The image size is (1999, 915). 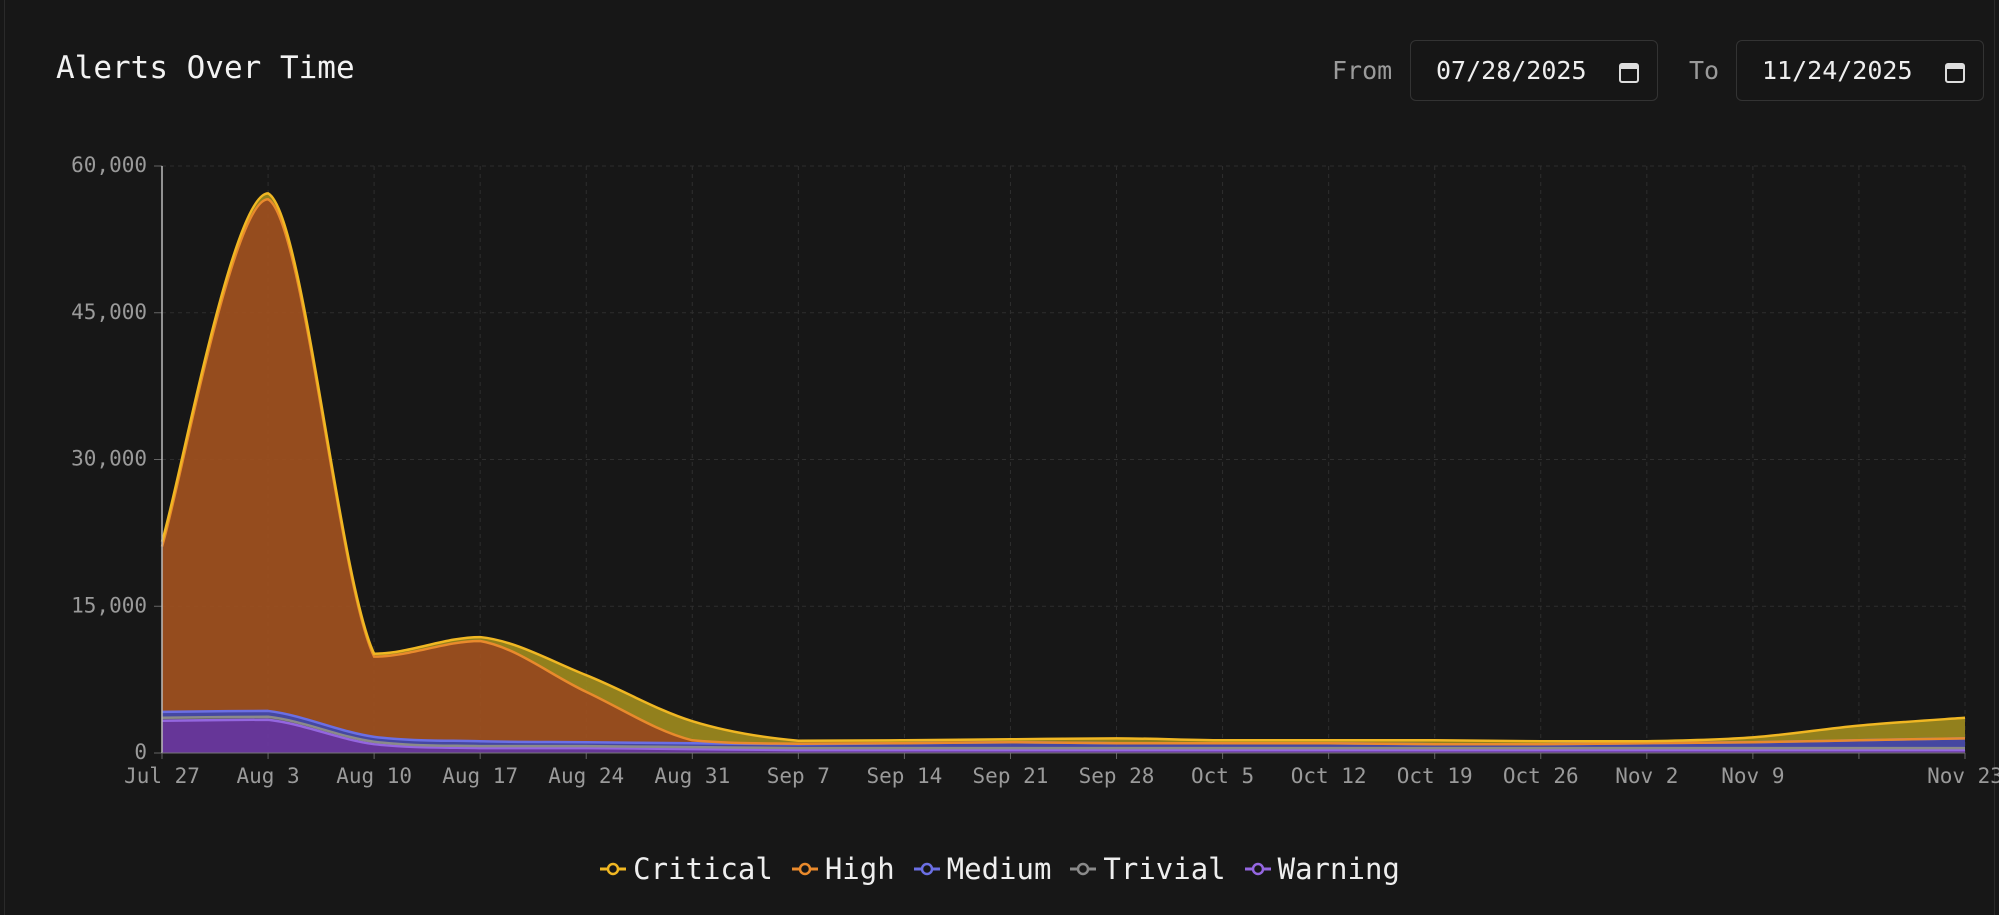 What do you see at coordinates (1435, 776) in the screenshot?
I see `x-tick-label: Oct 19` at bounding box center [1435, 776].